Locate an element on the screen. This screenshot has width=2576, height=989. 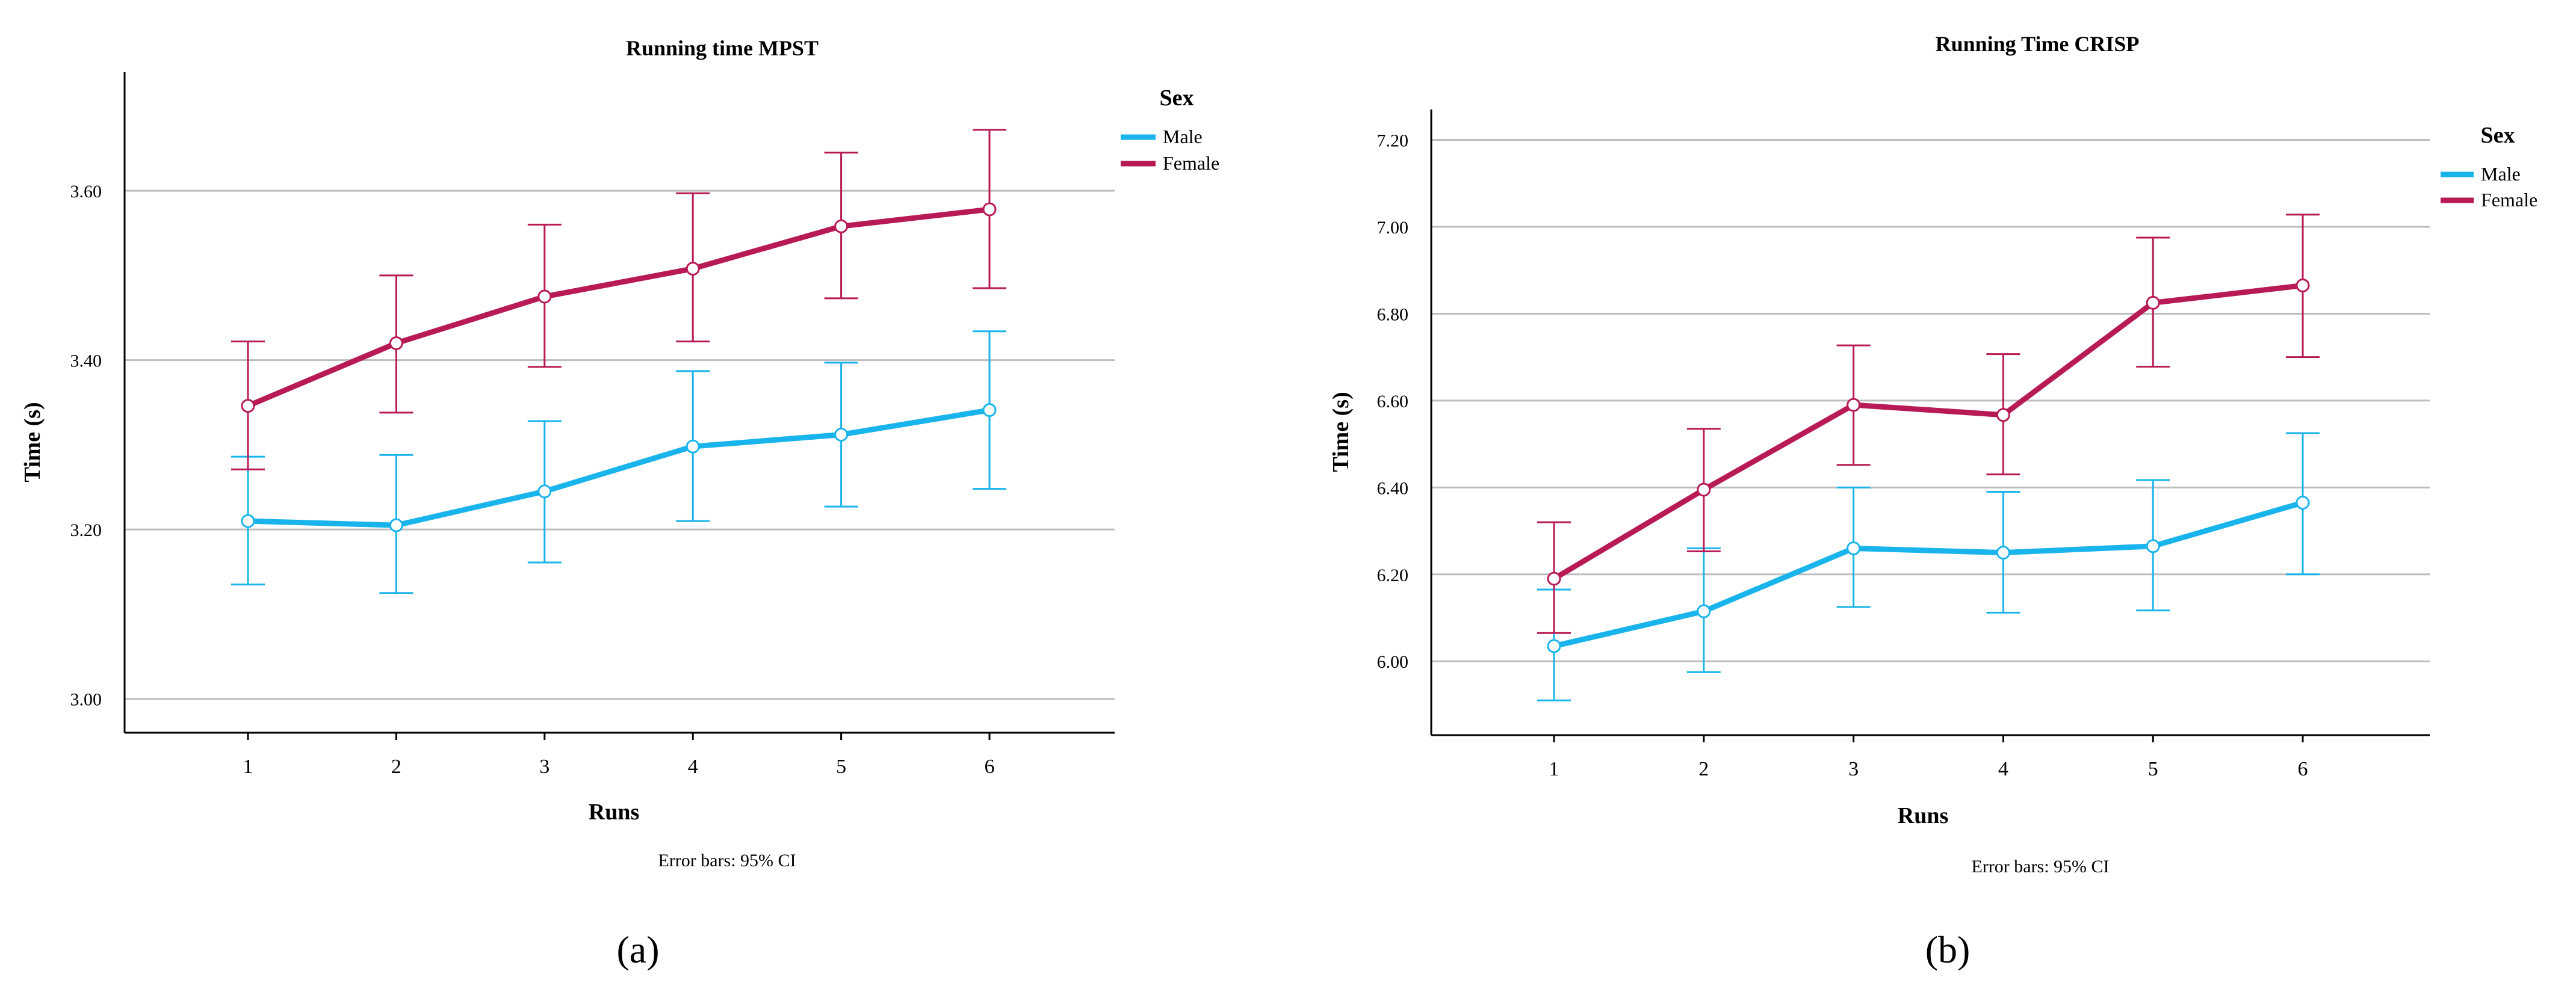
y-tick-label: 6.80 is located at coordinates (1393, 314).